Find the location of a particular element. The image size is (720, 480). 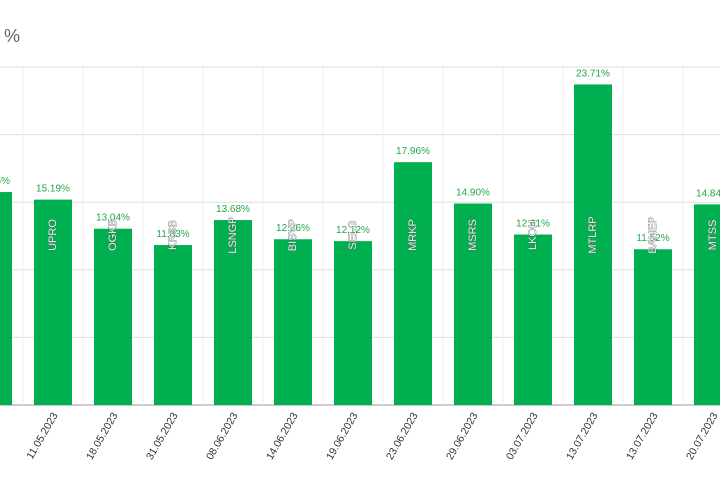

ticker-label: LSNGP is located at coordinates (233, 234).